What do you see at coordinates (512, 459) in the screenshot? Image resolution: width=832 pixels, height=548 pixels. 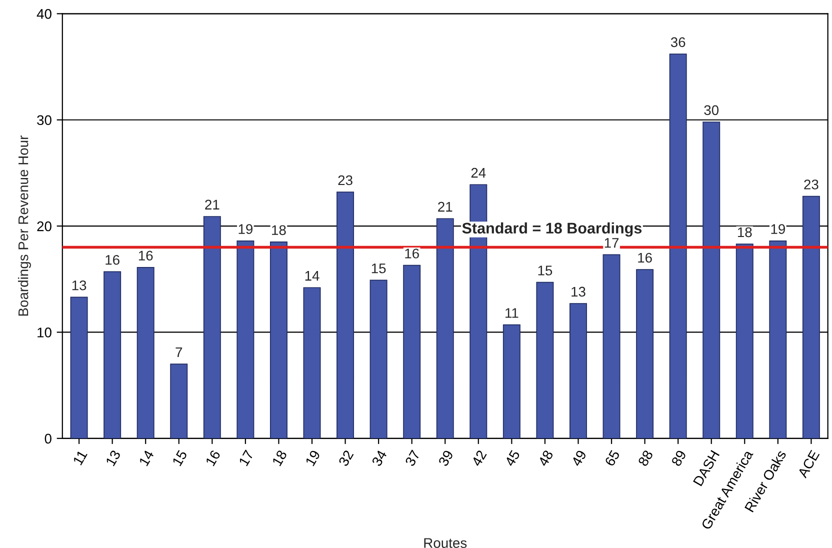 I see `x-tick-label: 45` at bounding box center [512, 459].